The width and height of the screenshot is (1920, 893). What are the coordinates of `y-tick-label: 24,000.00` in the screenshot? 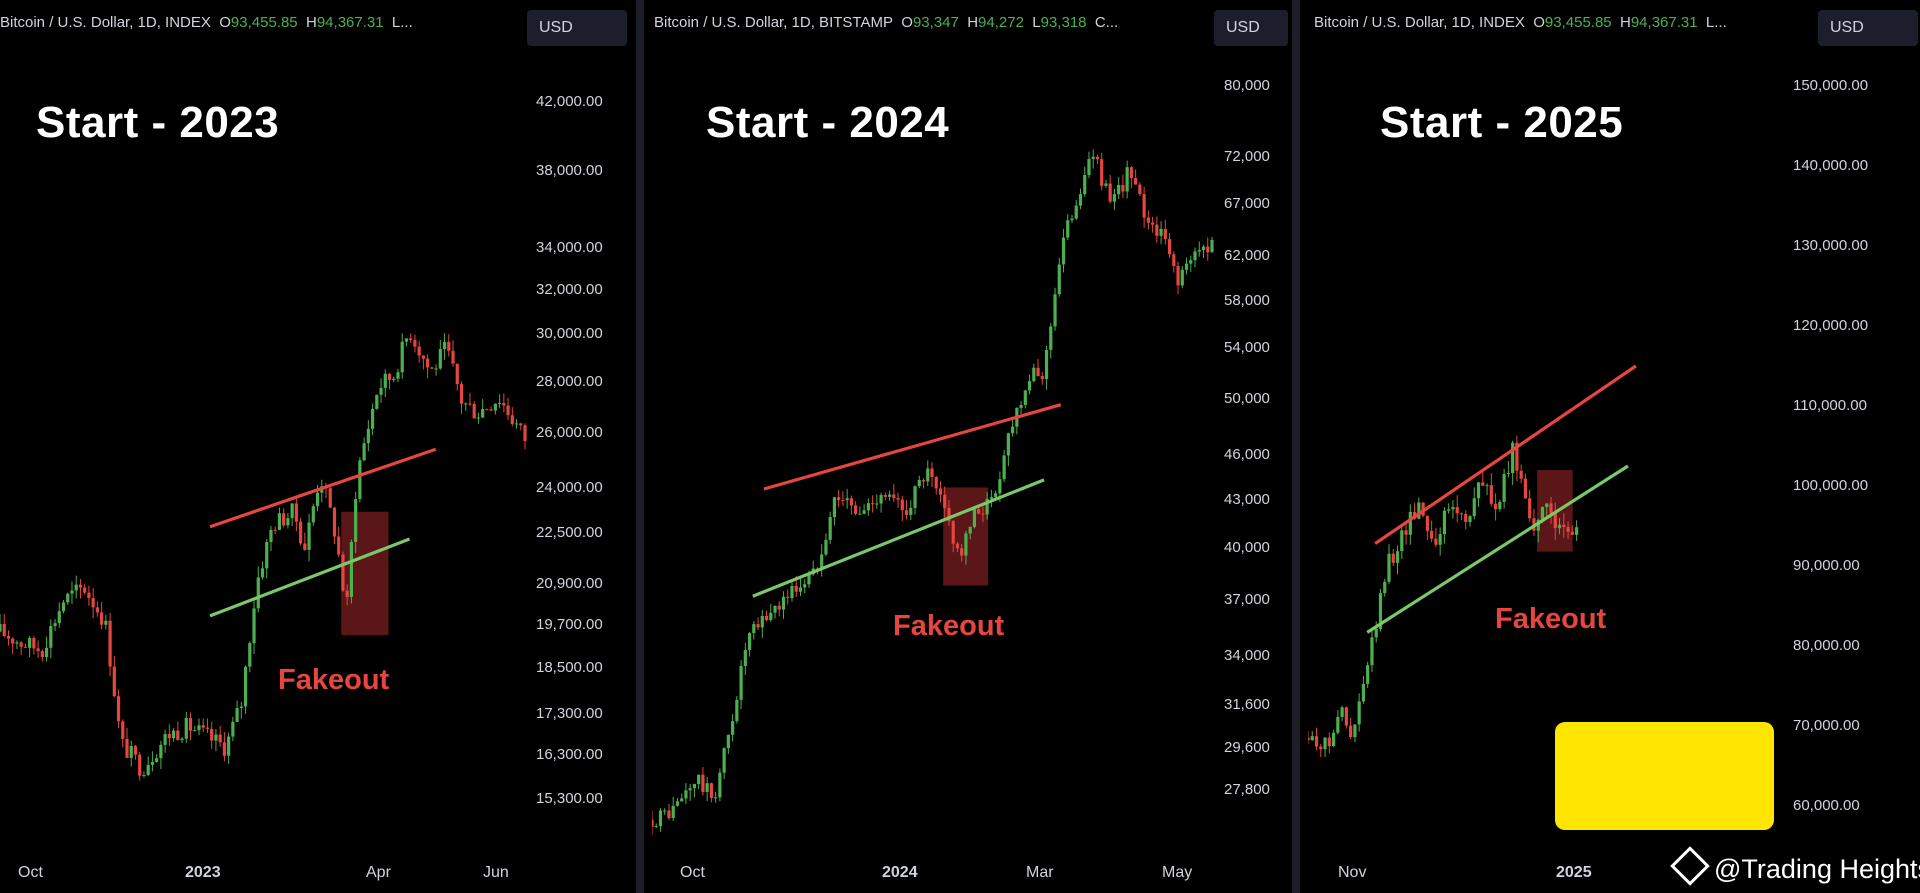 It's located at (569, 488).